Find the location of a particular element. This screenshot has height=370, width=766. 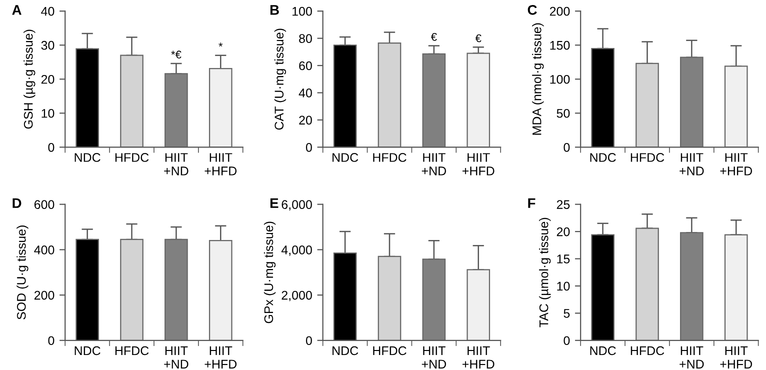

chart-title: E is located at coordinates (274, 203).